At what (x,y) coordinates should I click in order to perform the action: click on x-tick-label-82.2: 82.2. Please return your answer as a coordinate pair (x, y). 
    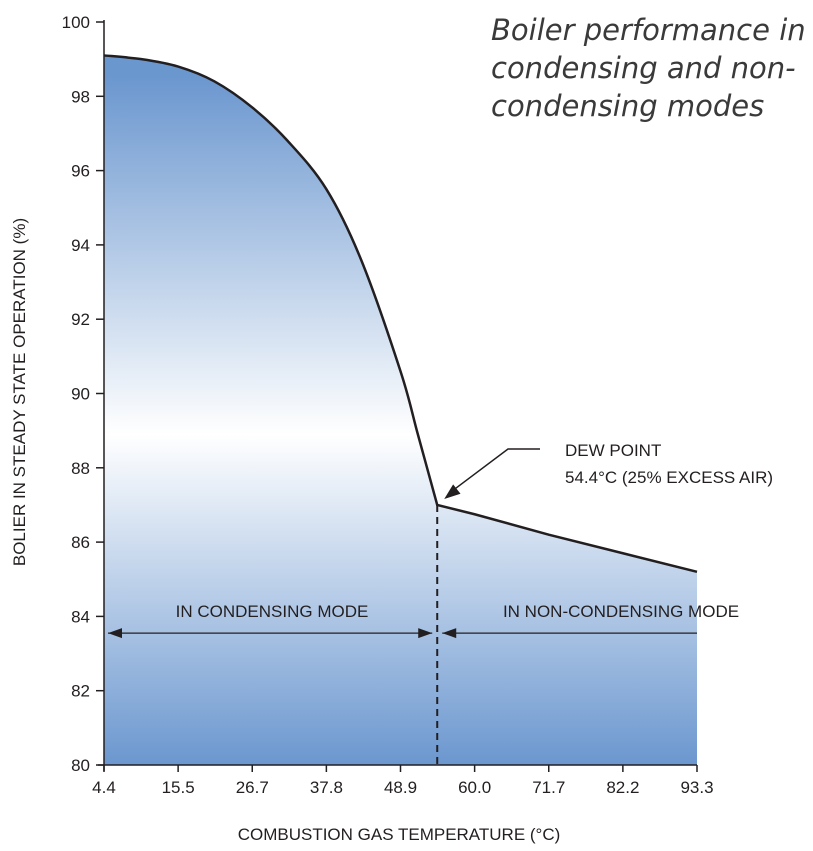
    Looking at the image, I should click on (622, 787).